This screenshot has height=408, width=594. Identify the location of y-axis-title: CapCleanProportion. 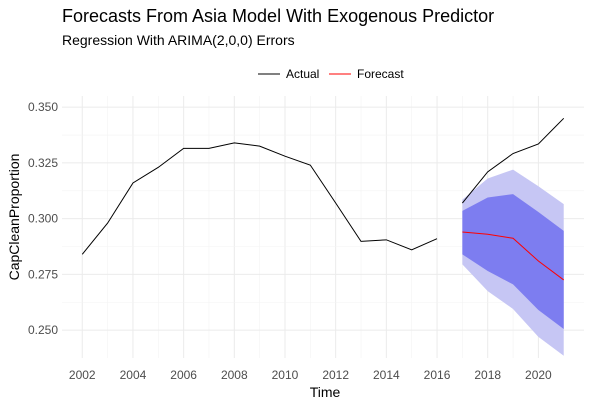
(14, 217).